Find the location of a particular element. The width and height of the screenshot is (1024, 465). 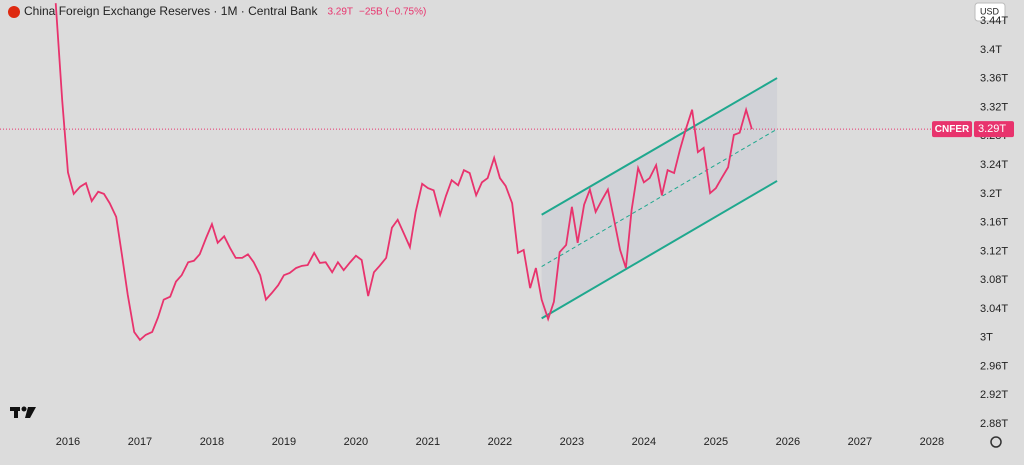

series-name-box is located at coordinates (952, 129).